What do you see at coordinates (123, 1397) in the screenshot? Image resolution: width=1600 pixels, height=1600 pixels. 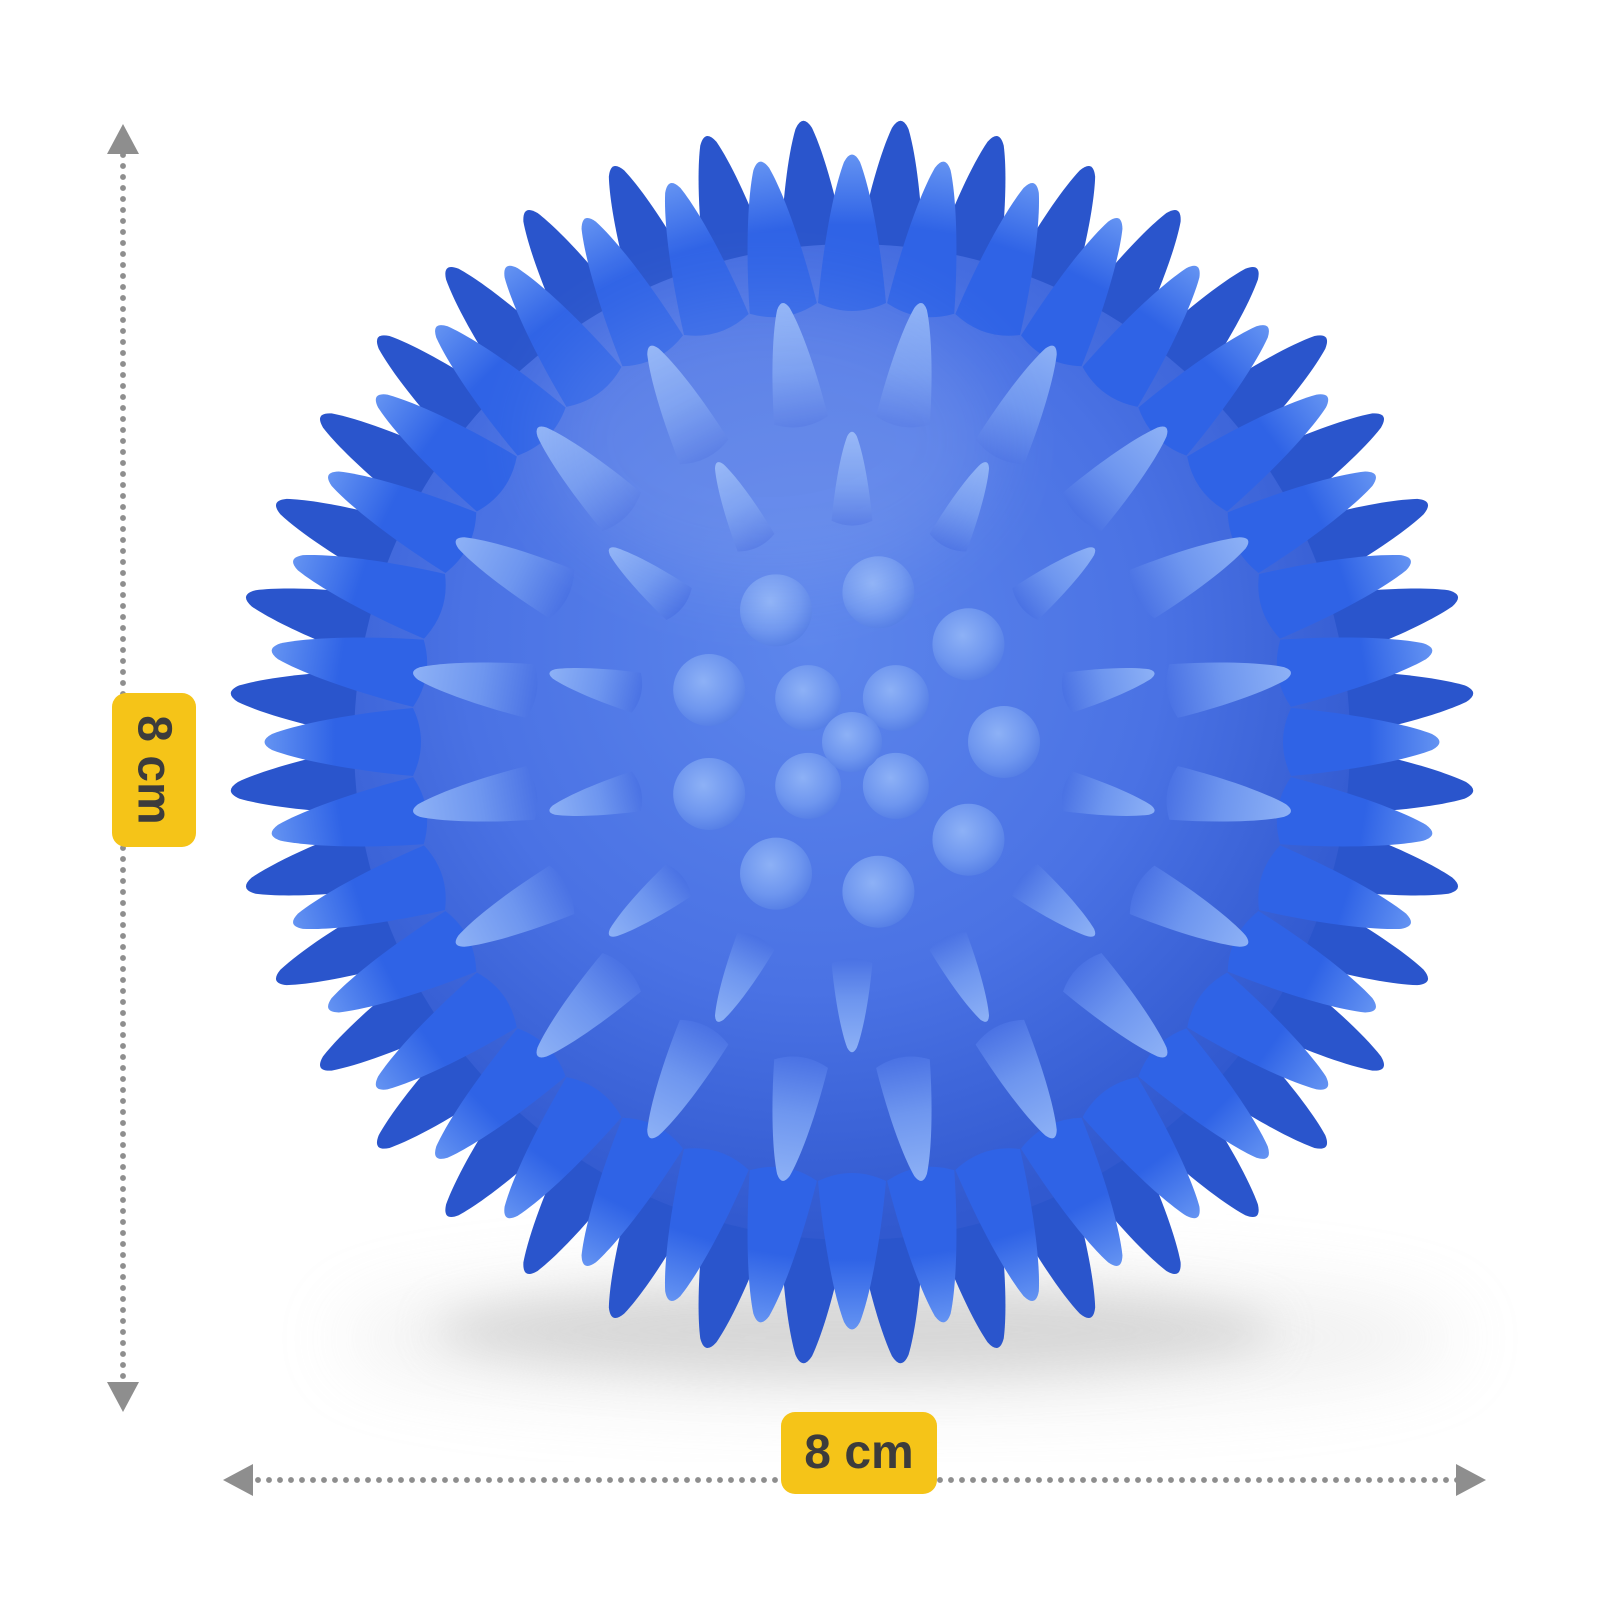 I see `arrow-down-icon` at bounding box center [123, 1397].